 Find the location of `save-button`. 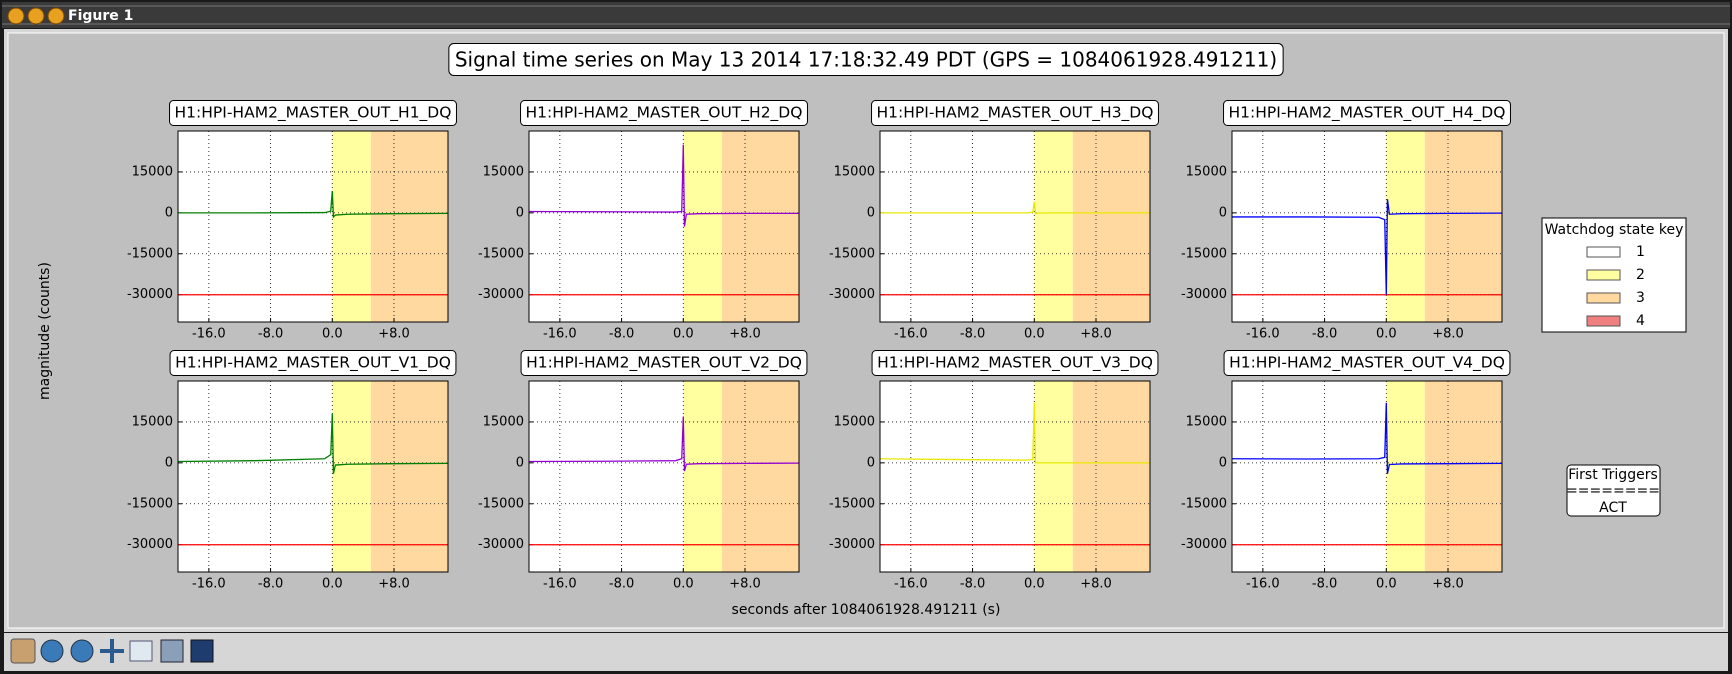

save-button is located at coordinates (202, 651).